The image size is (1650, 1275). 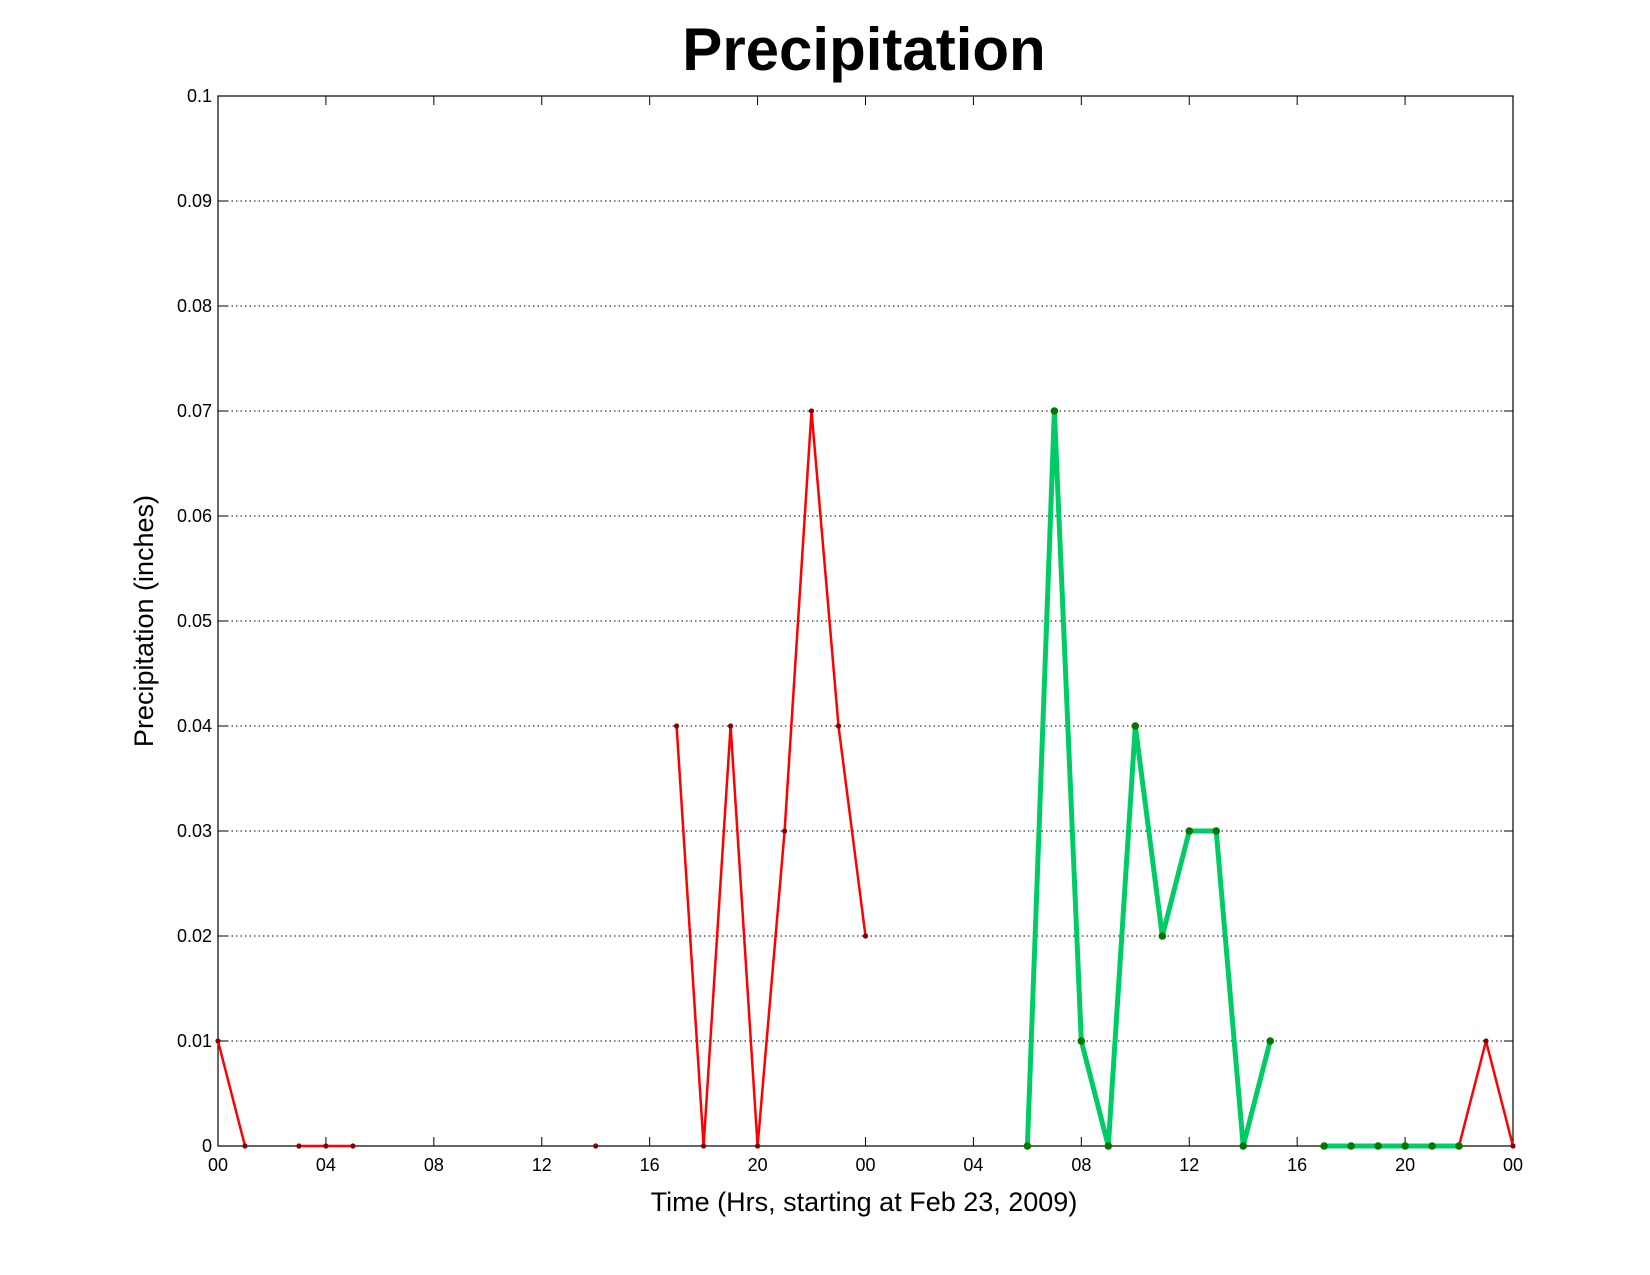 I want to click on y-tick-label: 0.04, so click(x=194, y=726).